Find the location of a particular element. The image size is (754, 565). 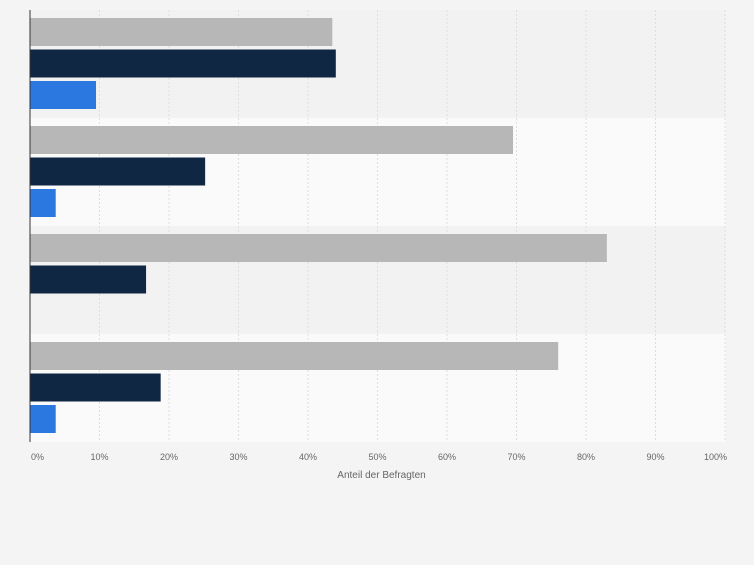

x-tick-label: 0% is located at coordinates (37, 457).